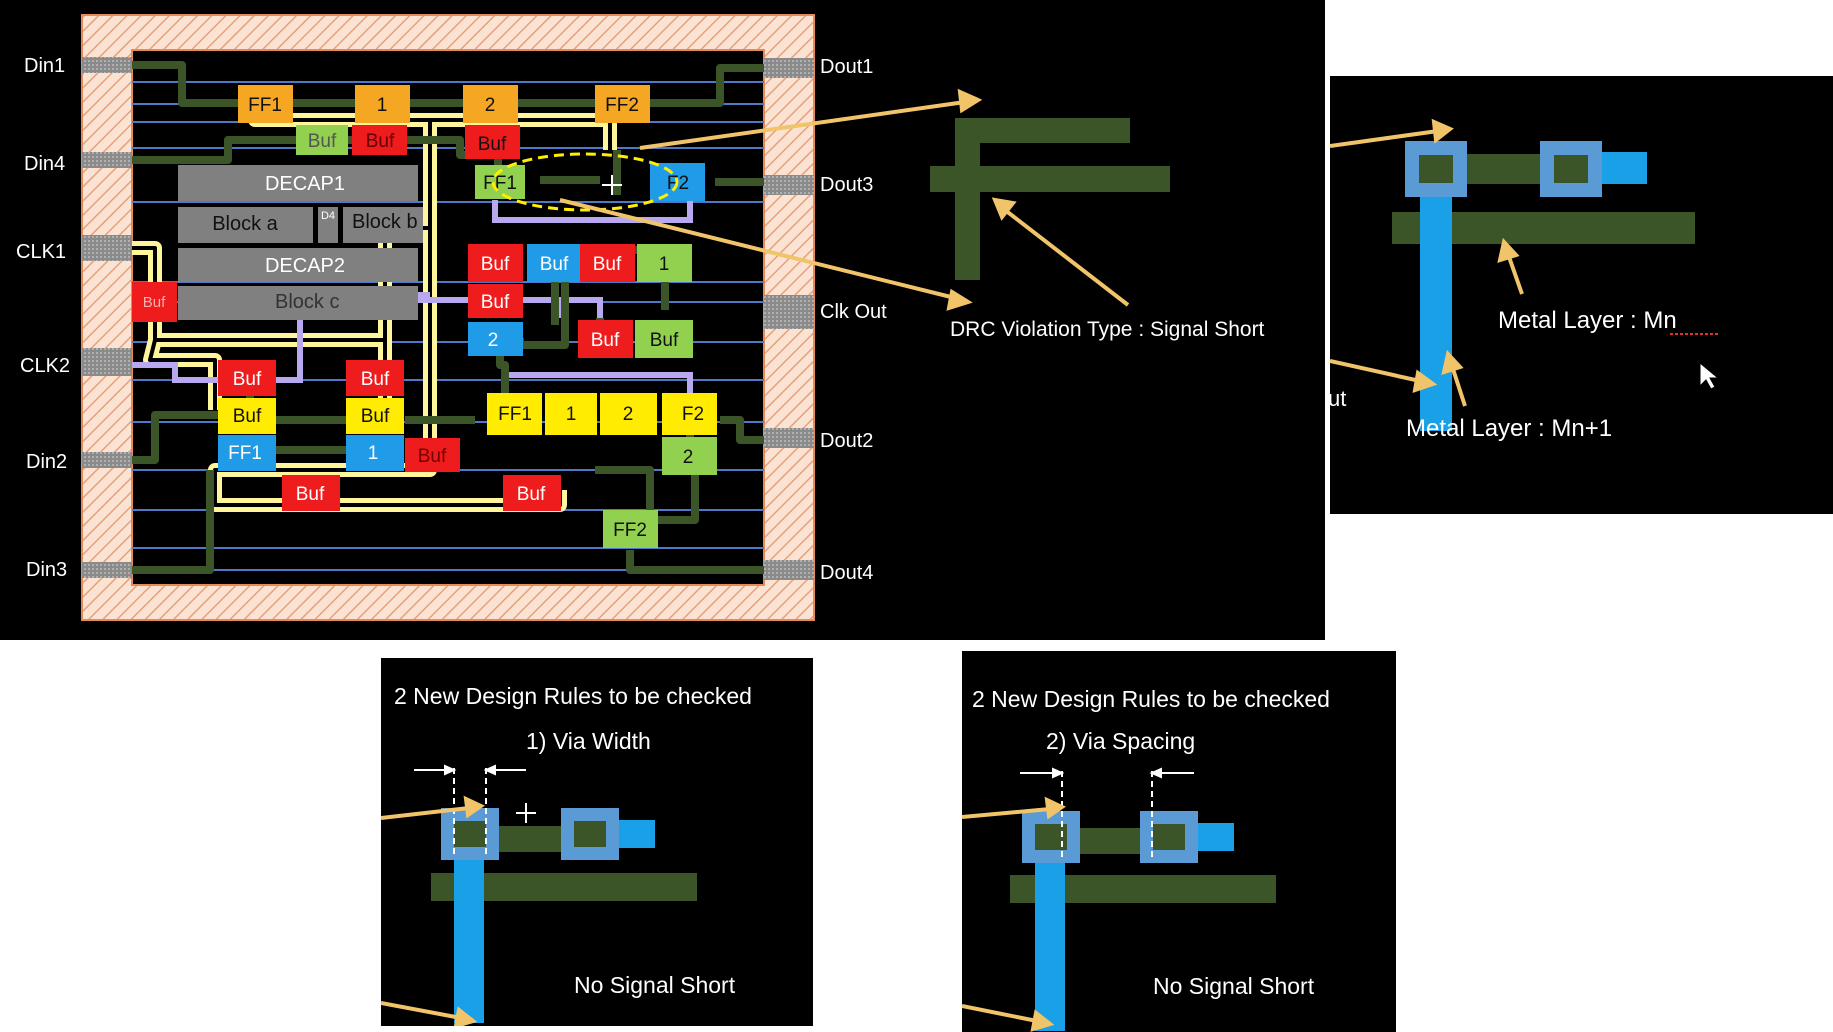 This screenshot has width=1833, height=1032. Describe the element at coordinates (846, 441) in the screenshot. I see `pin-dout2: Dout2` at that location.